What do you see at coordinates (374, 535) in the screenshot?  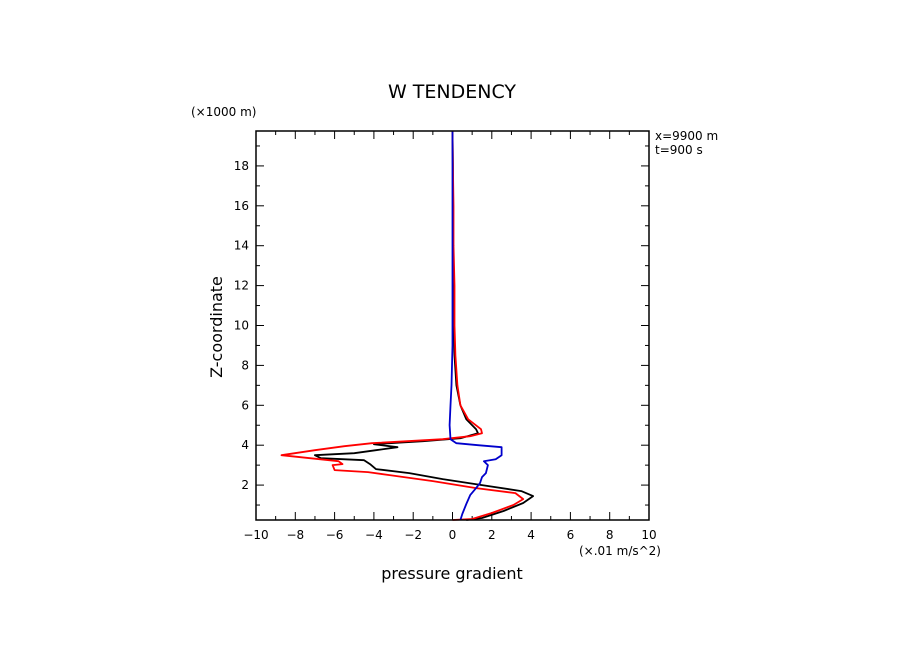 I see `x-tick-label: −4` at bounding box center [374, 535].